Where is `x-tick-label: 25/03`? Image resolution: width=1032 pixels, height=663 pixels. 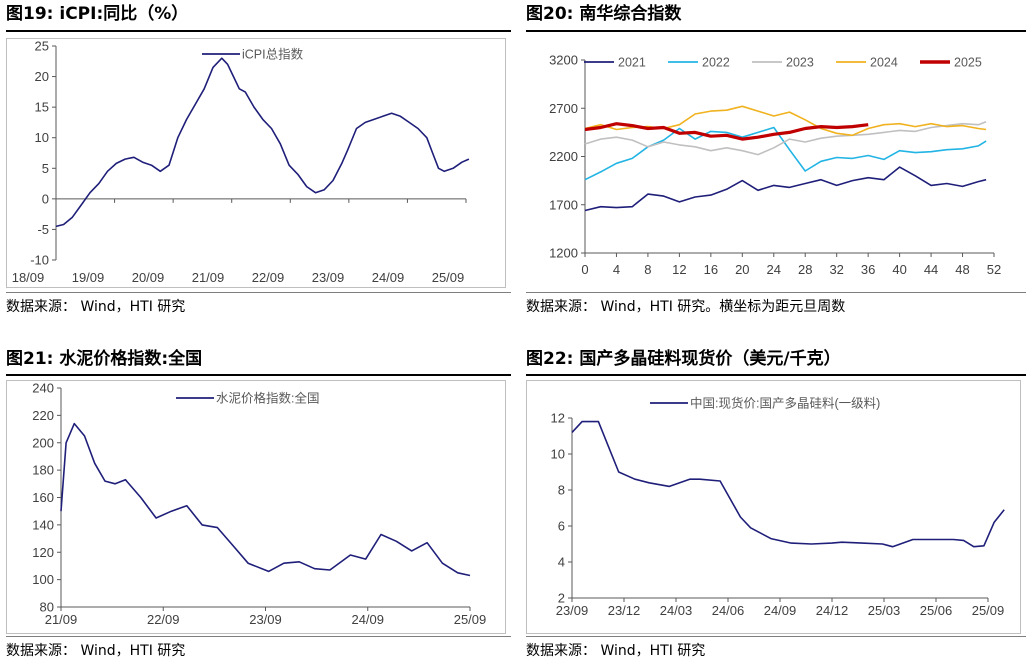 x-tick-label: 25/03 is located at coordinates (884, 610).